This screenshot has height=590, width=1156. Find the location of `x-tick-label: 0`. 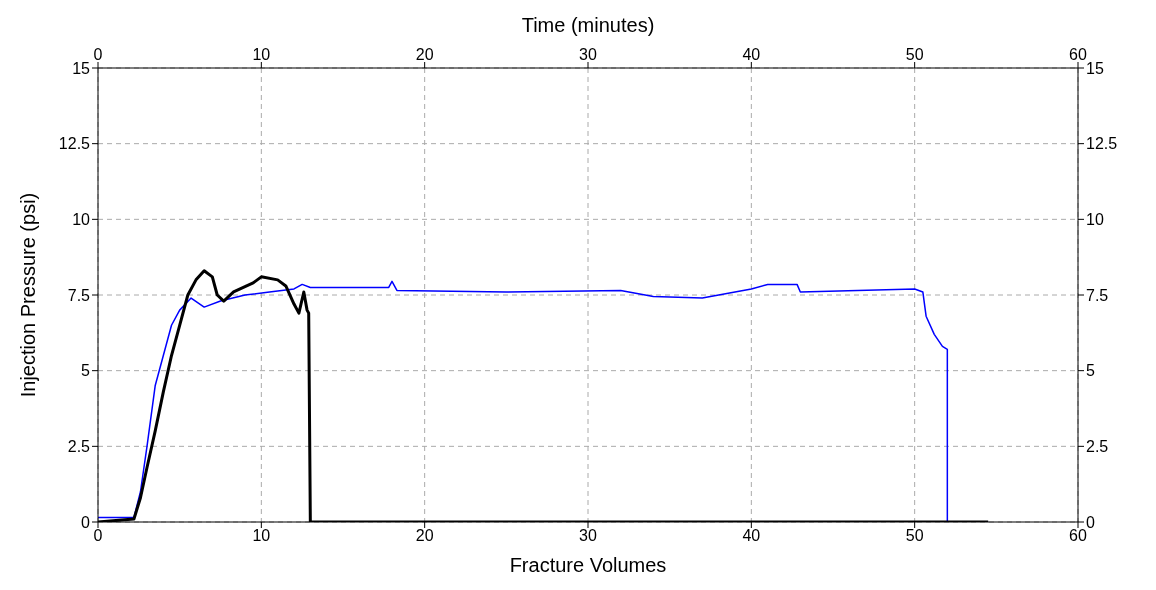

x-tick-label: 0 is located at coordinates (98, 54).